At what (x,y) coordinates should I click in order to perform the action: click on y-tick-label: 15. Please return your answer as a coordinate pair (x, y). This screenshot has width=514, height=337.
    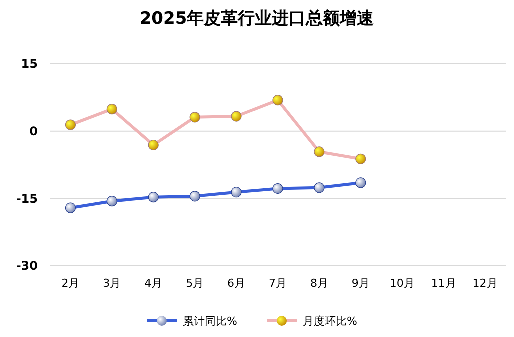
    Looking at the image, I should click on (29, 64).